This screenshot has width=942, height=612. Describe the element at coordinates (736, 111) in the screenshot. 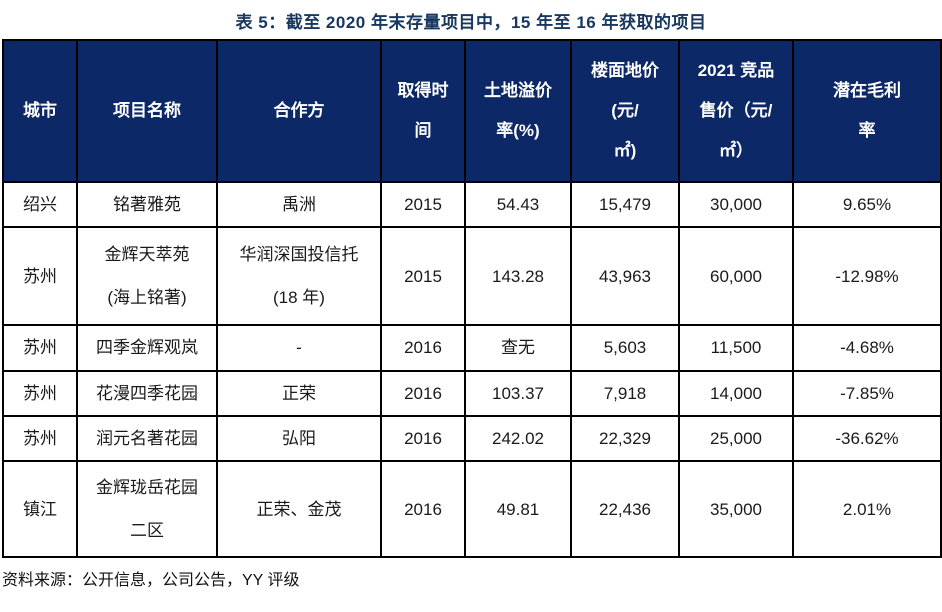

I see `header-competitor-price: 2021 竞品 售价（元/ ㎡）` at that location.